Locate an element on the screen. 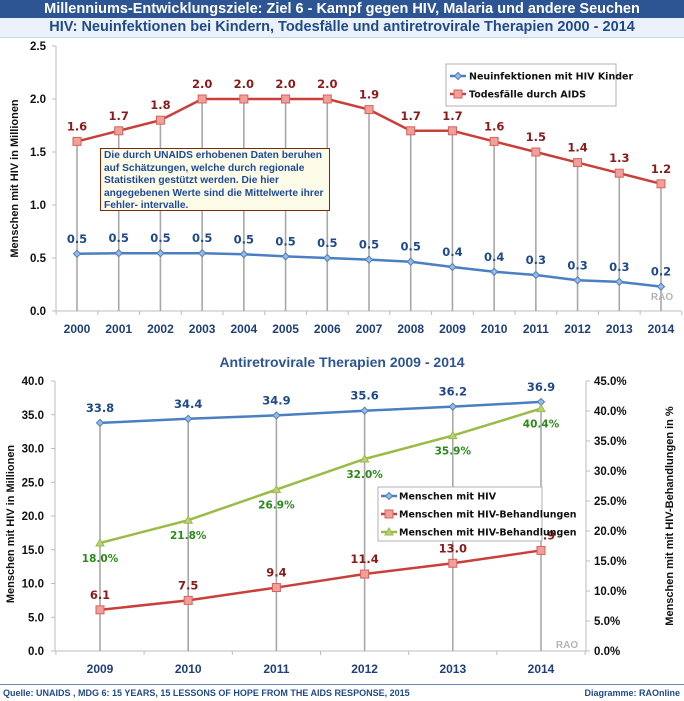  x-tick-label: 2004 is located at coordinates (244, 329).